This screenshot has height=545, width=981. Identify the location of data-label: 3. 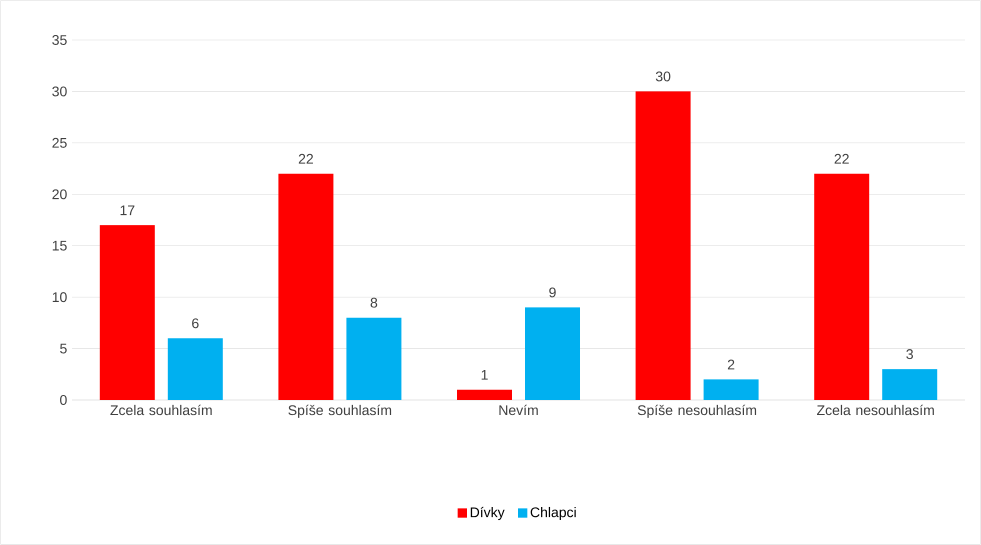
(909, 354).